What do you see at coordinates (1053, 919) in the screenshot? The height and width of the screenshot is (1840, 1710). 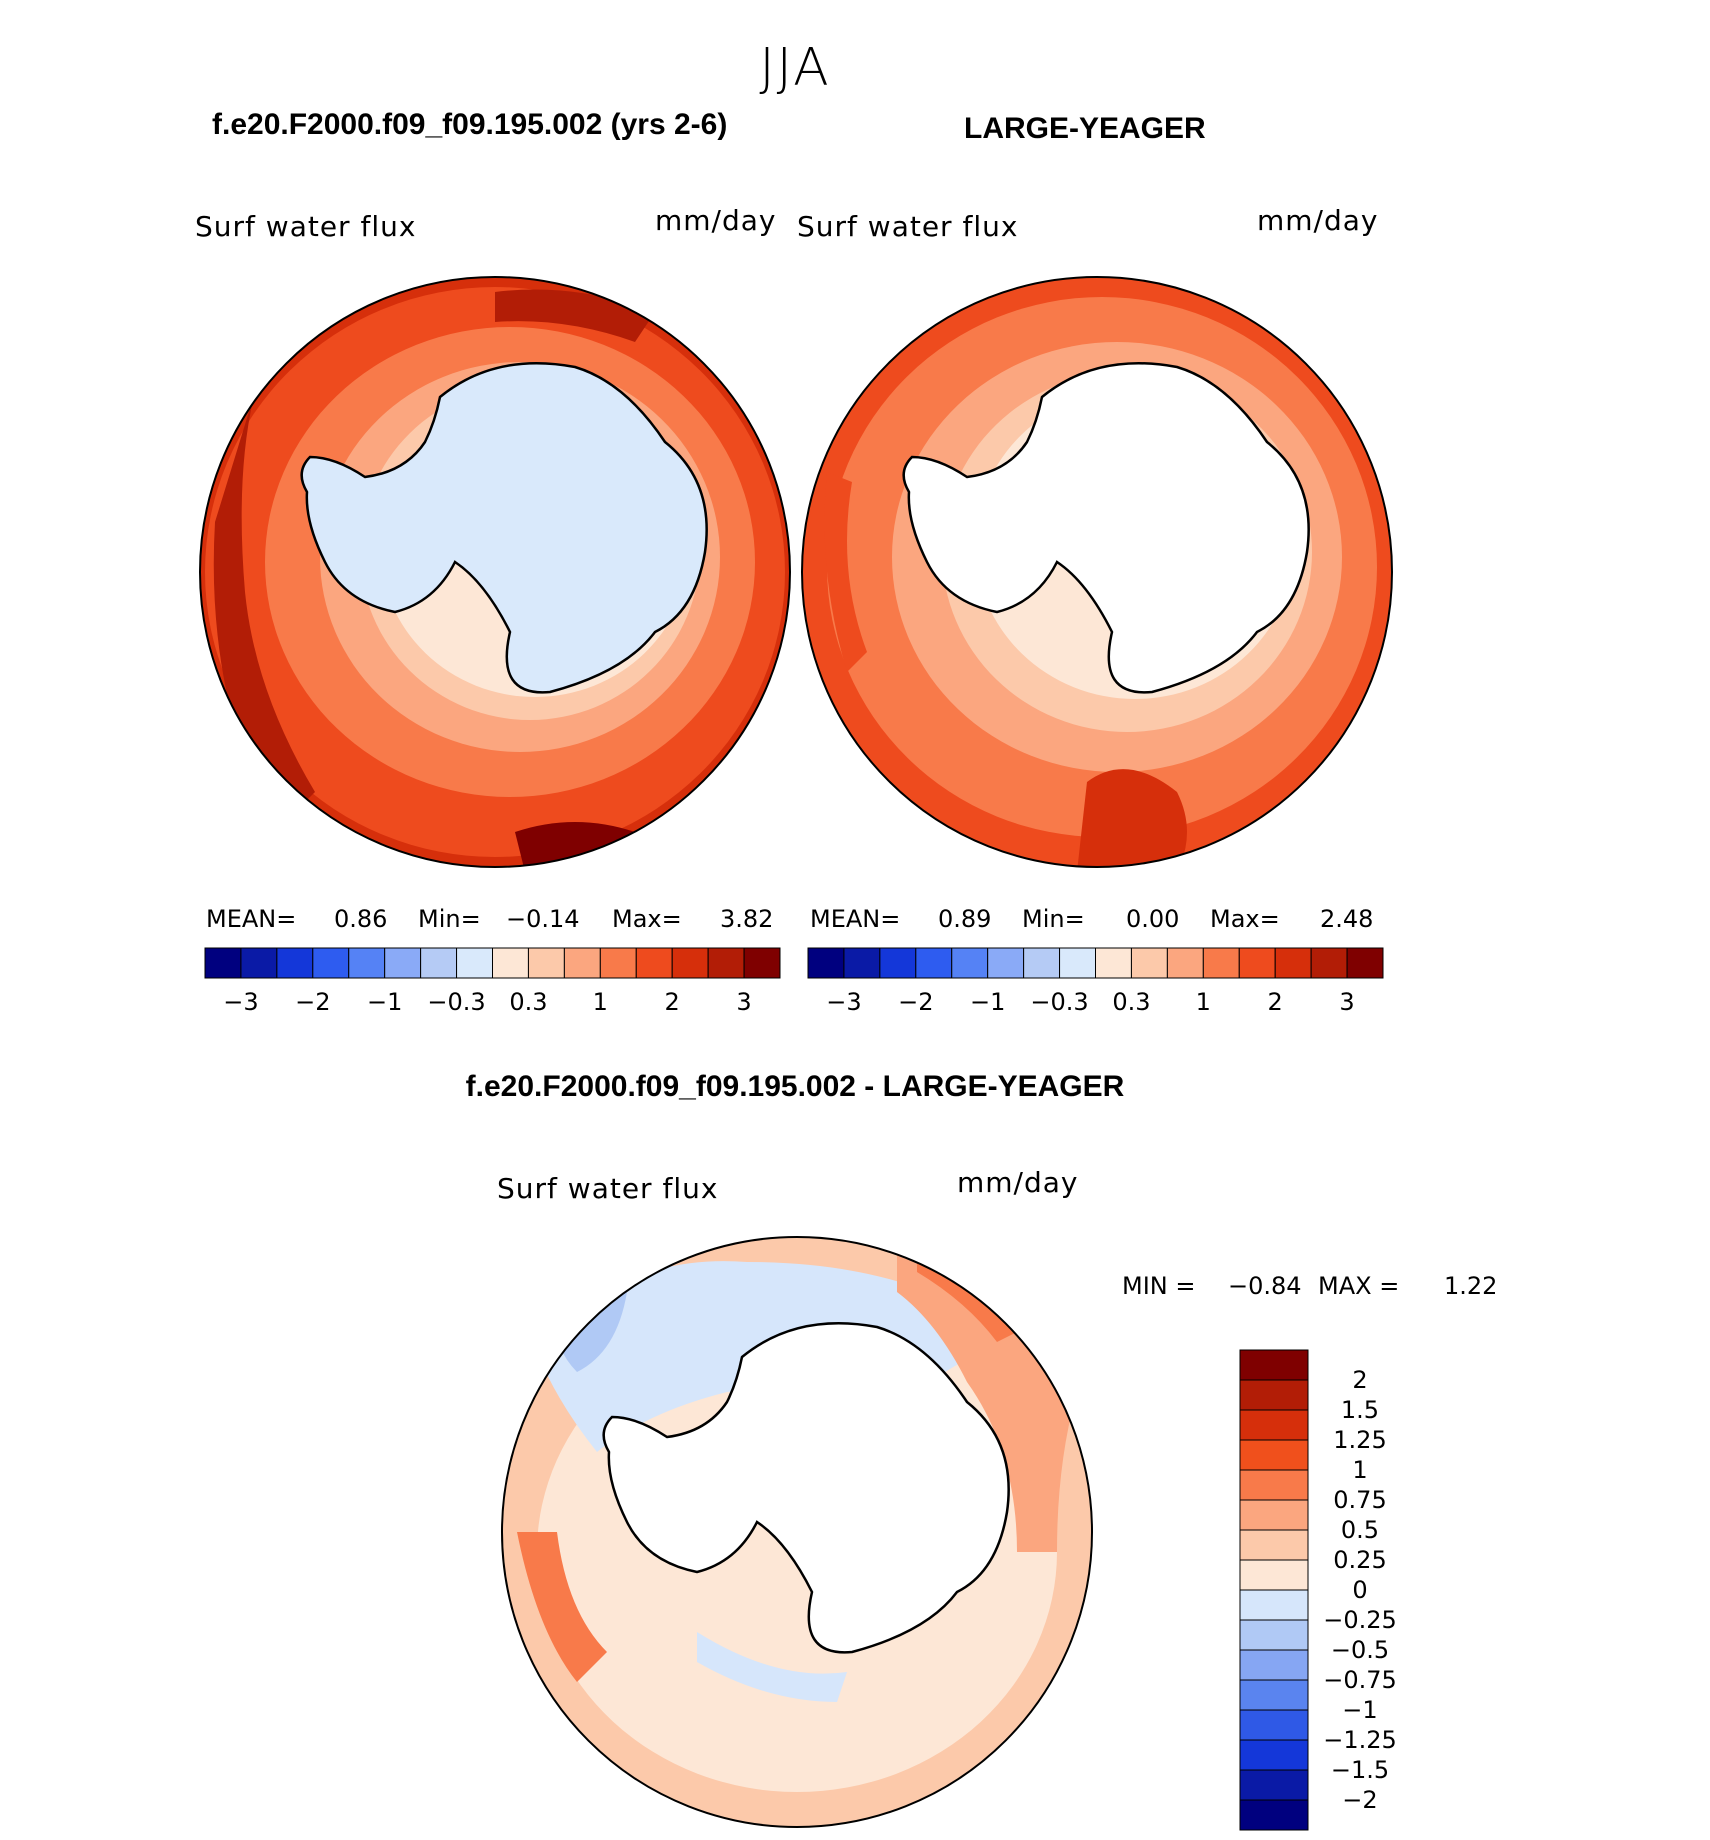 I see `control-min-label: Min=` at bounding box center [1053, 919].